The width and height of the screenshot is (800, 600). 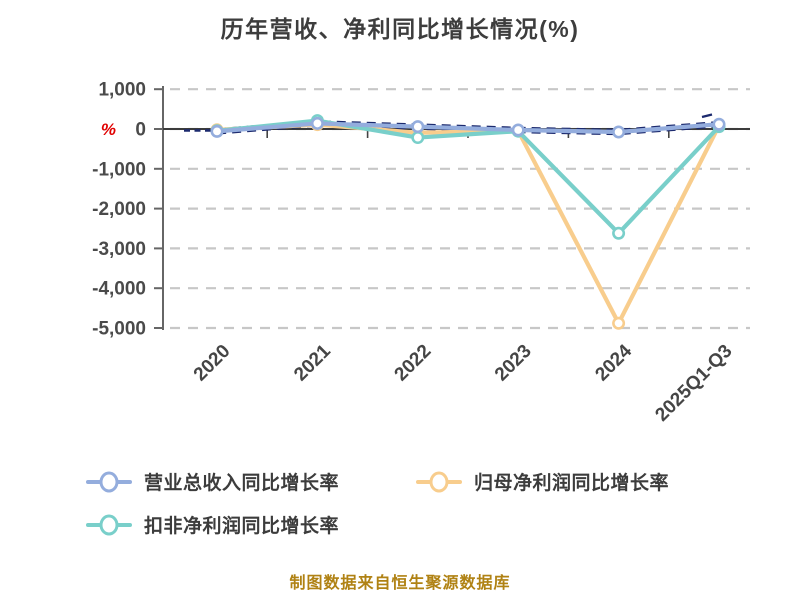 What do you see at coordinates (119, 289) in the screenshot?
I see `y-tick-label: -4,000` at bounding box center [119, 289].